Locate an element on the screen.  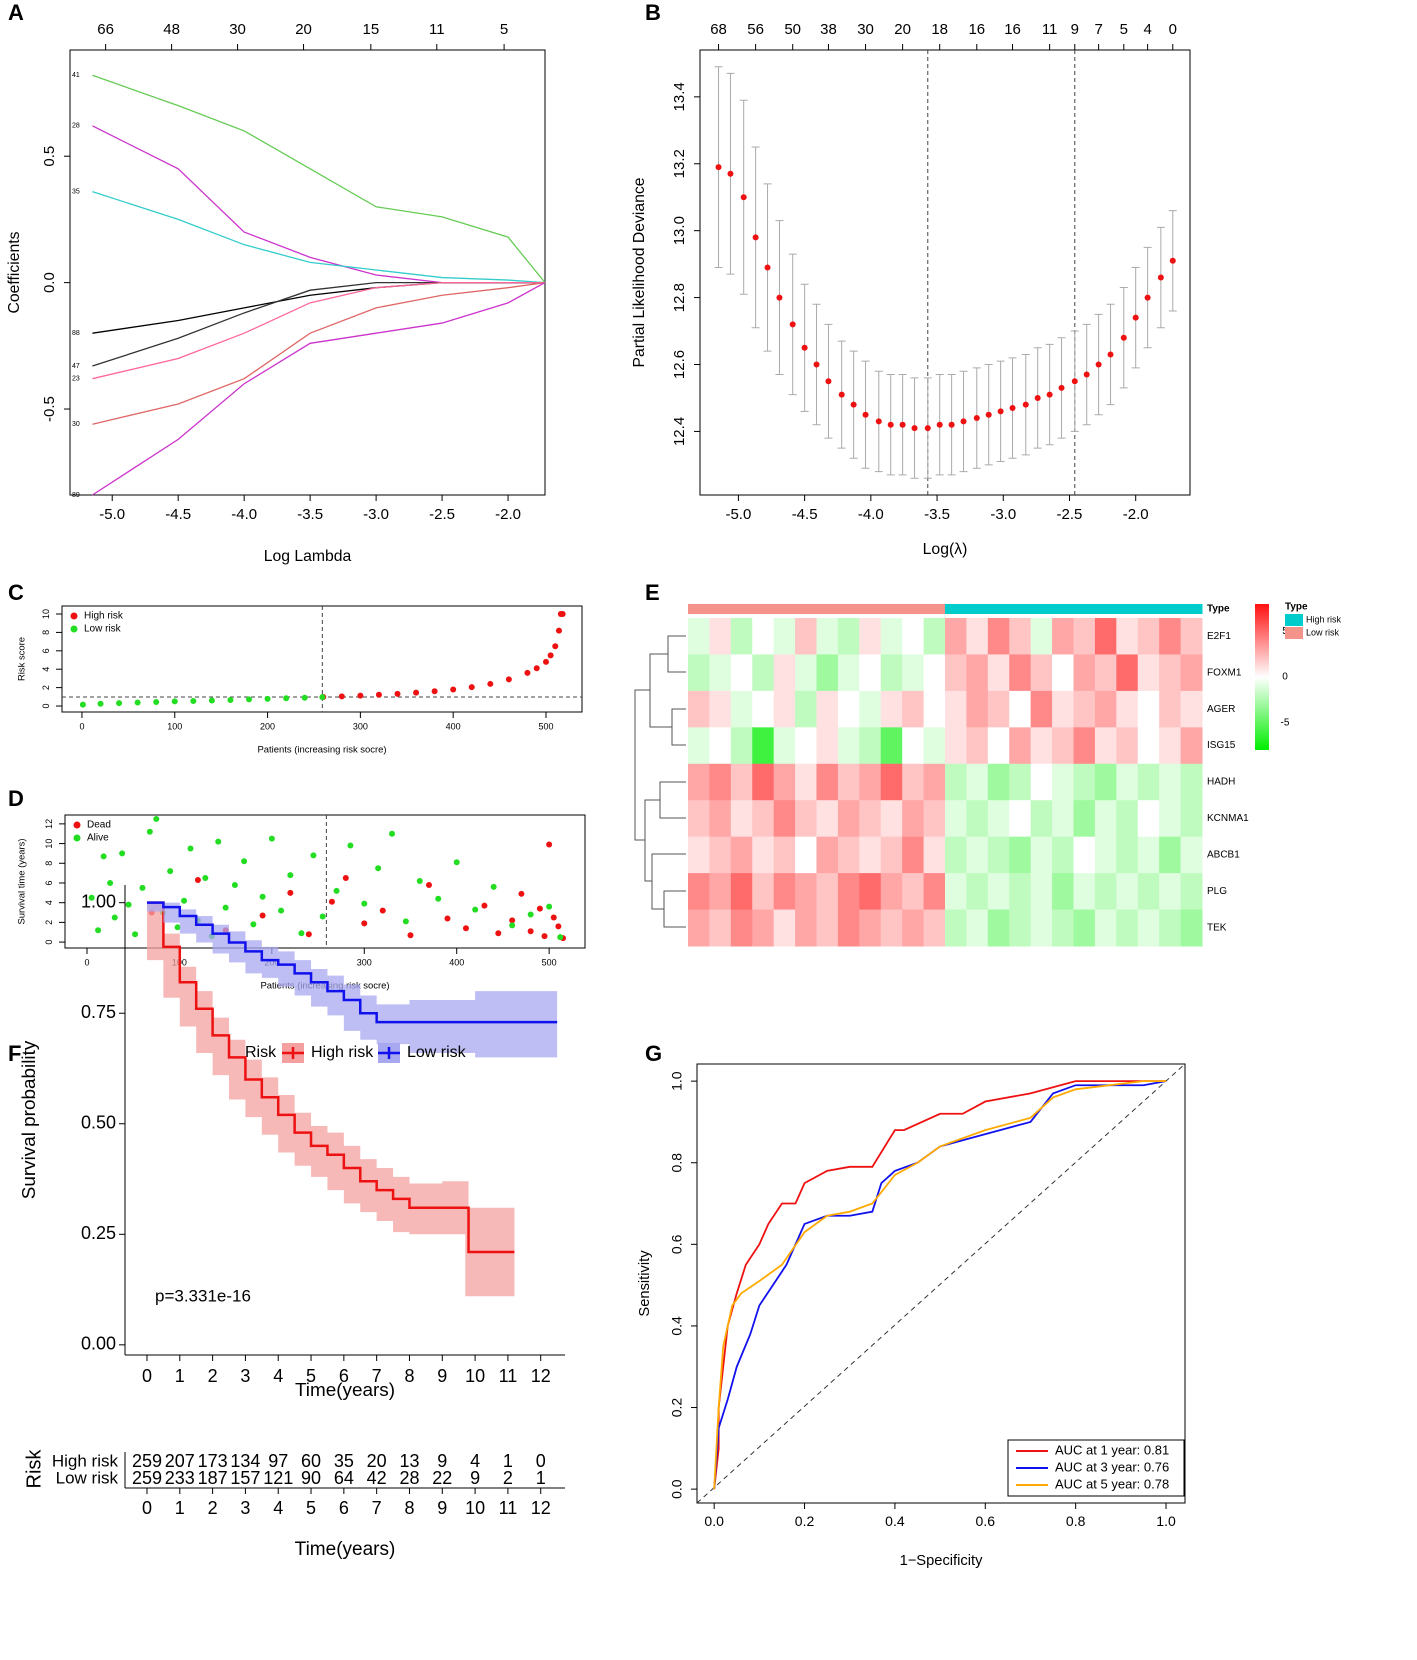
y-tick-label: 0.0 is located at coordinates (49, 282).